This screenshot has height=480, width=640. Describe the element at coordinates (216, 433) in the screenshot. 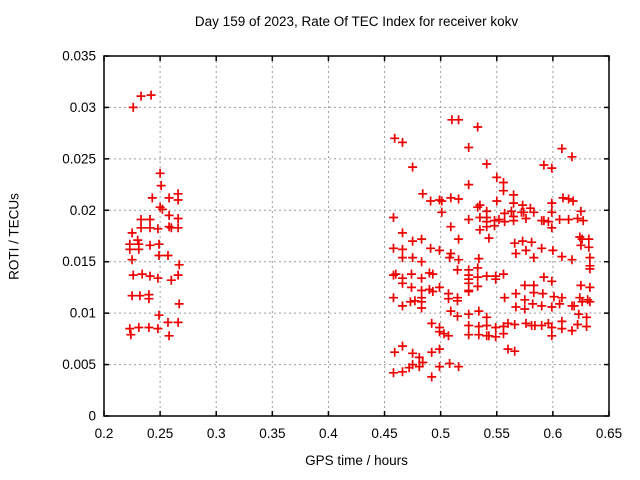

I see `x-tick-label: 0.3` at that location.